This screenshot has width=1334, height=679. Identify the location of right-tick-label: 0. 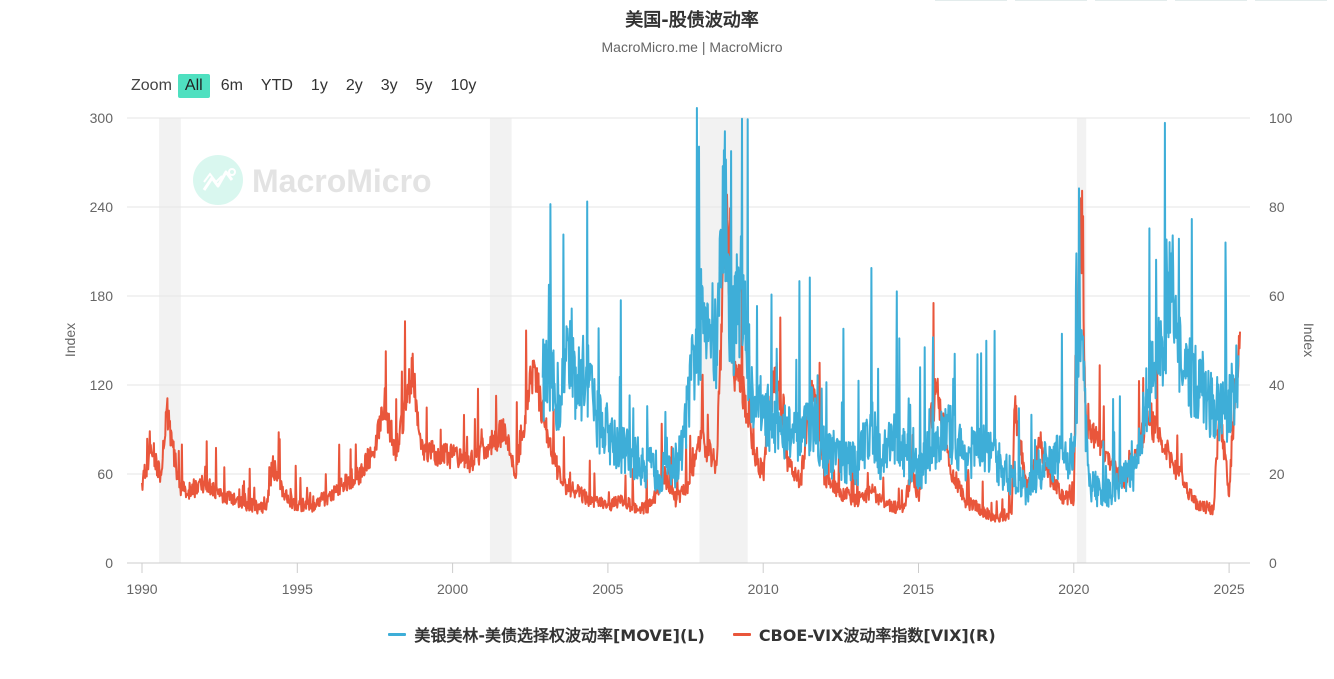
(1273, 563).